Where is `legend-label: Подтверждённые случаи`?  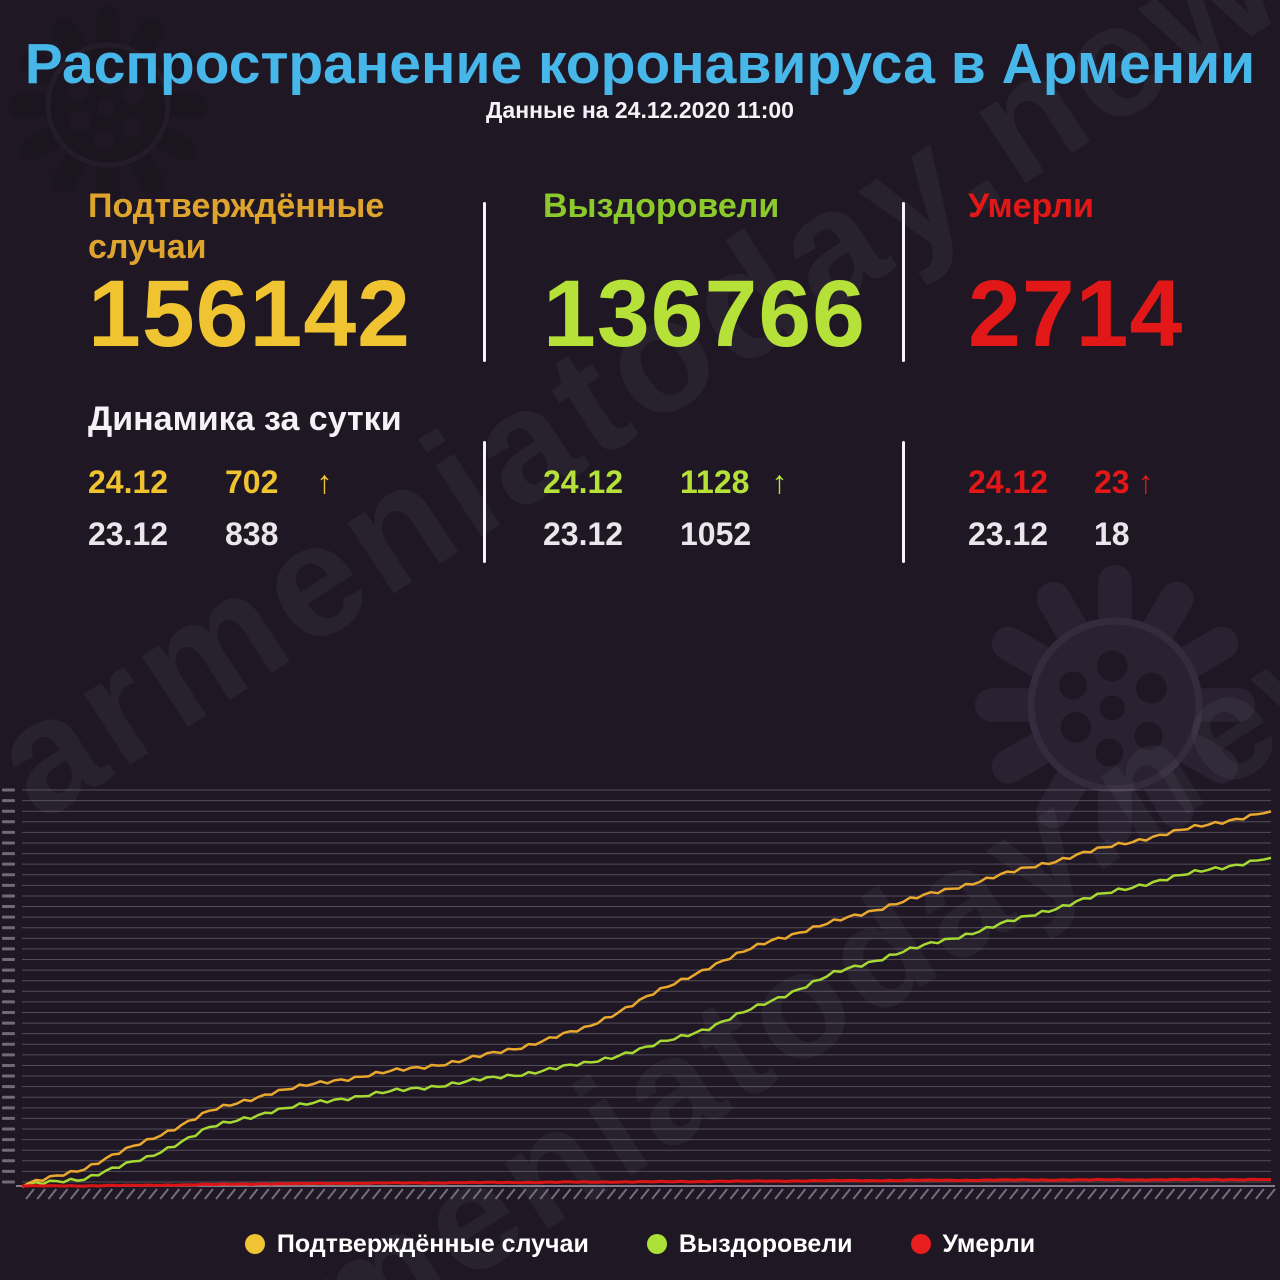 legend-label: Подтверждённые случаи is located at coordinates (432, 1243).